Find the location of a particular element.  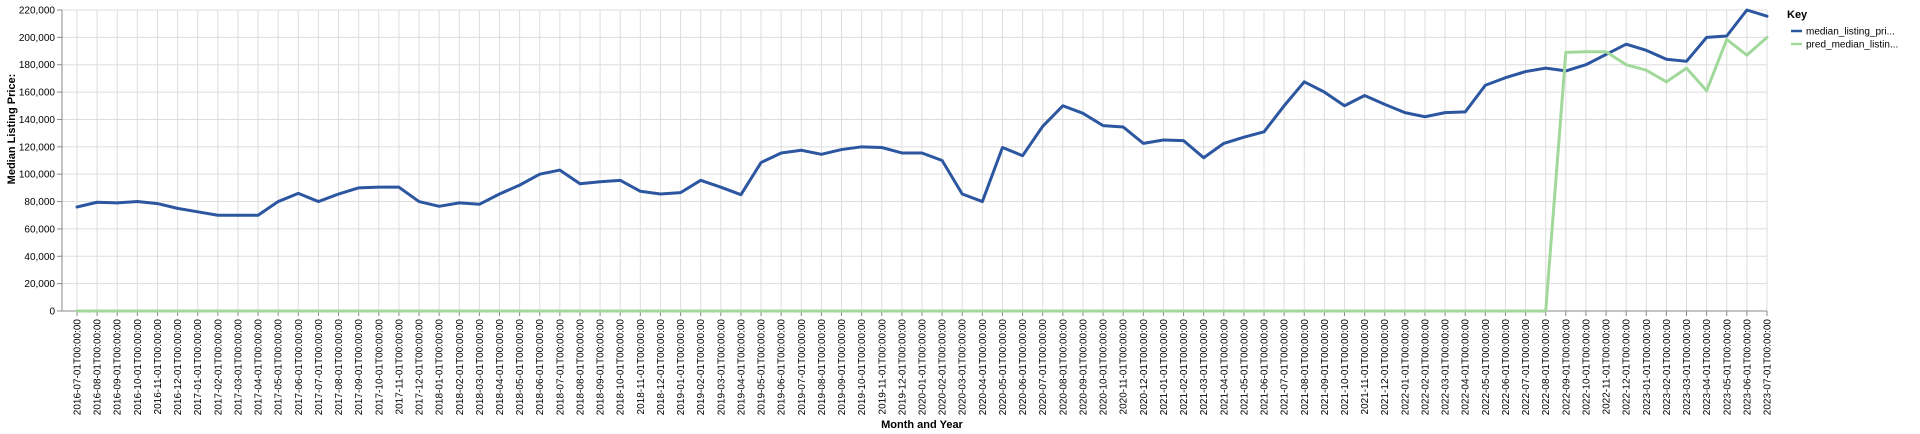

x-tick-label: 2017-07-01T00:00:00 is located at coordinates (319, 367).